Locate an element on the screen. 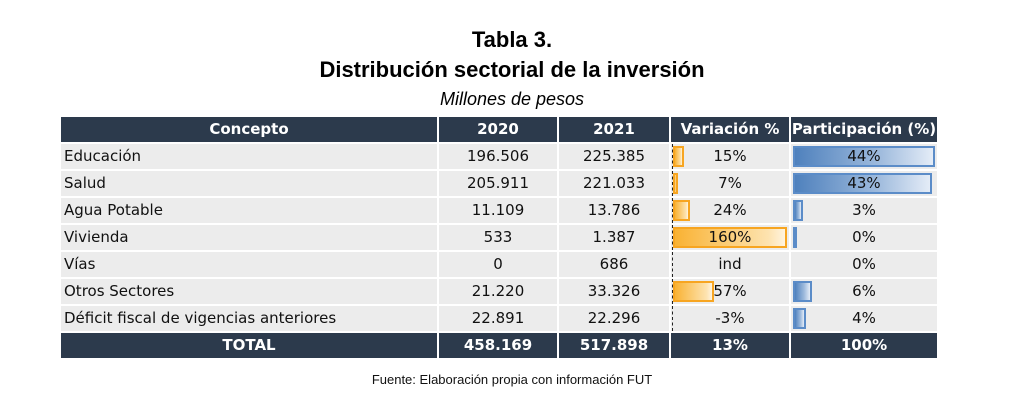 The height and width of the screenshot is (417, 1024). variacion-value: 24% is located at coordinates (730, 210).